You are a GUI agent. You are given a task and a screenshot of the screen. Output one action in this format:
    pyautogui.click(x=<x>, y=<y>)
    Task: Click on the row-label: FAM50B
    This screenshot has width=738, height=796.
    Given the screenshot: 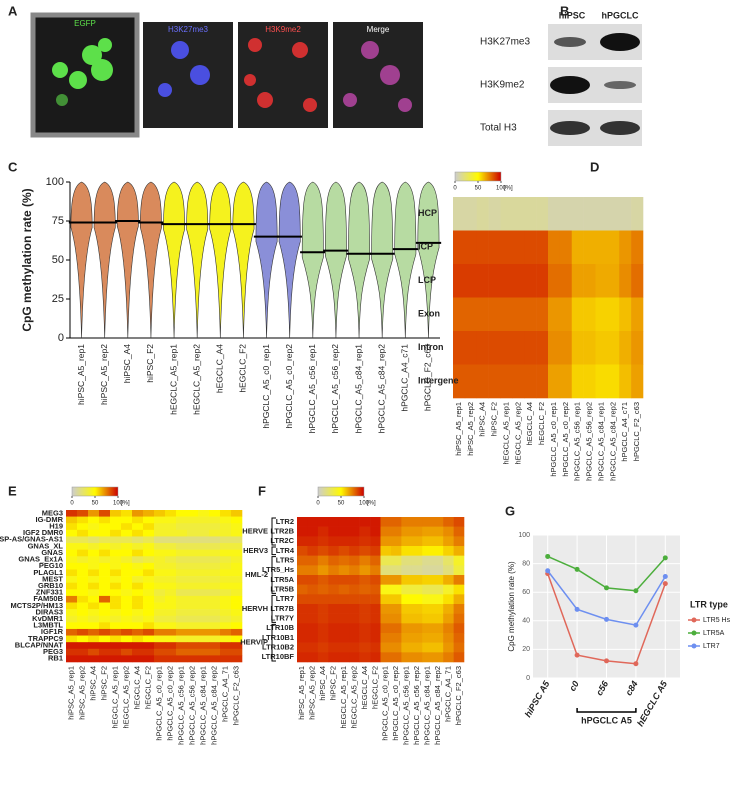 What is the action you would take?
    pyautogui.click(x=48, y=598)
    